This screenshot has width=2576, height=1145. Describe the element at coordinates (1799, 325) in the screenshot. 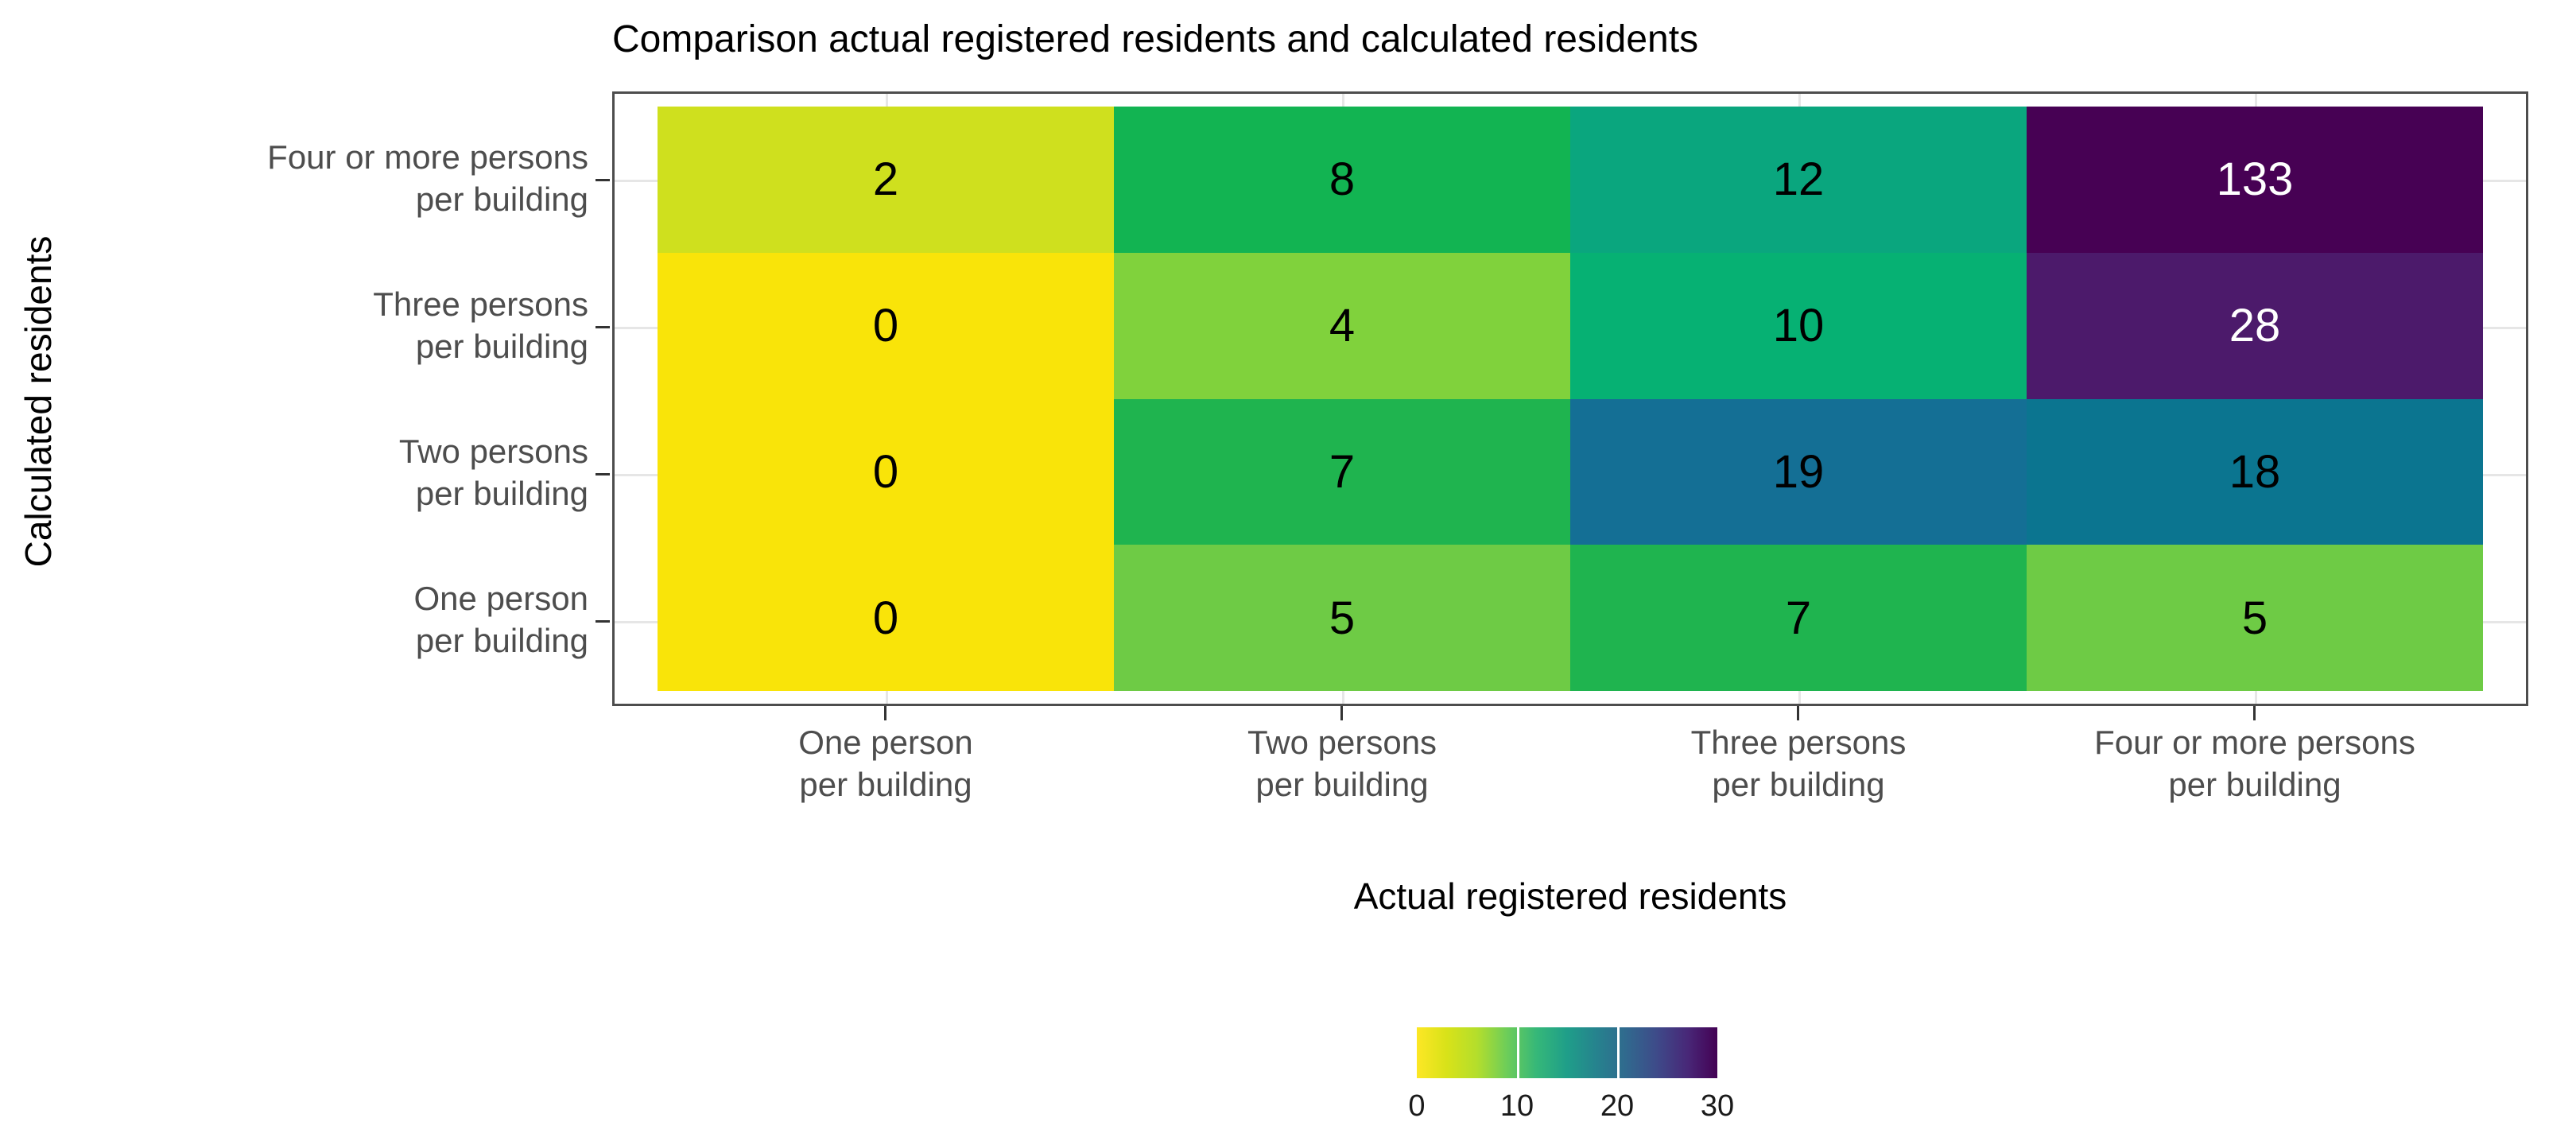

I see `heatmap-cell: 10` at that location.